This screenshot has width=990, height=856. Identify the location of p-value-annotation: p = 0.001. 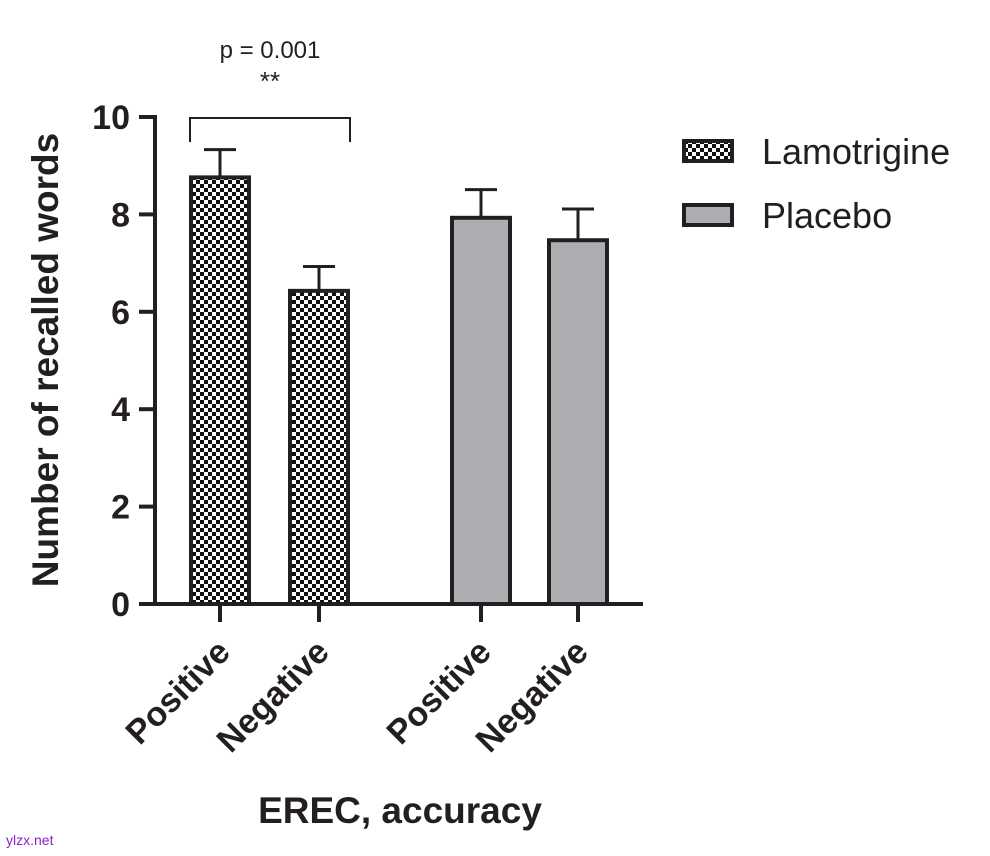
(270, 50).